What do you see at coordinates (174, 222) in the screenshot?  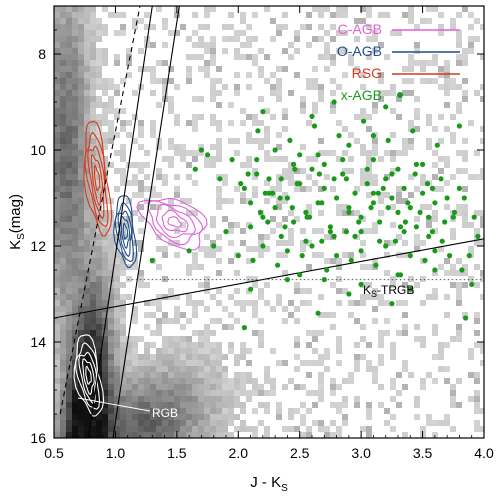 I see `contour-c-agb` at bounding box center [174, 222].